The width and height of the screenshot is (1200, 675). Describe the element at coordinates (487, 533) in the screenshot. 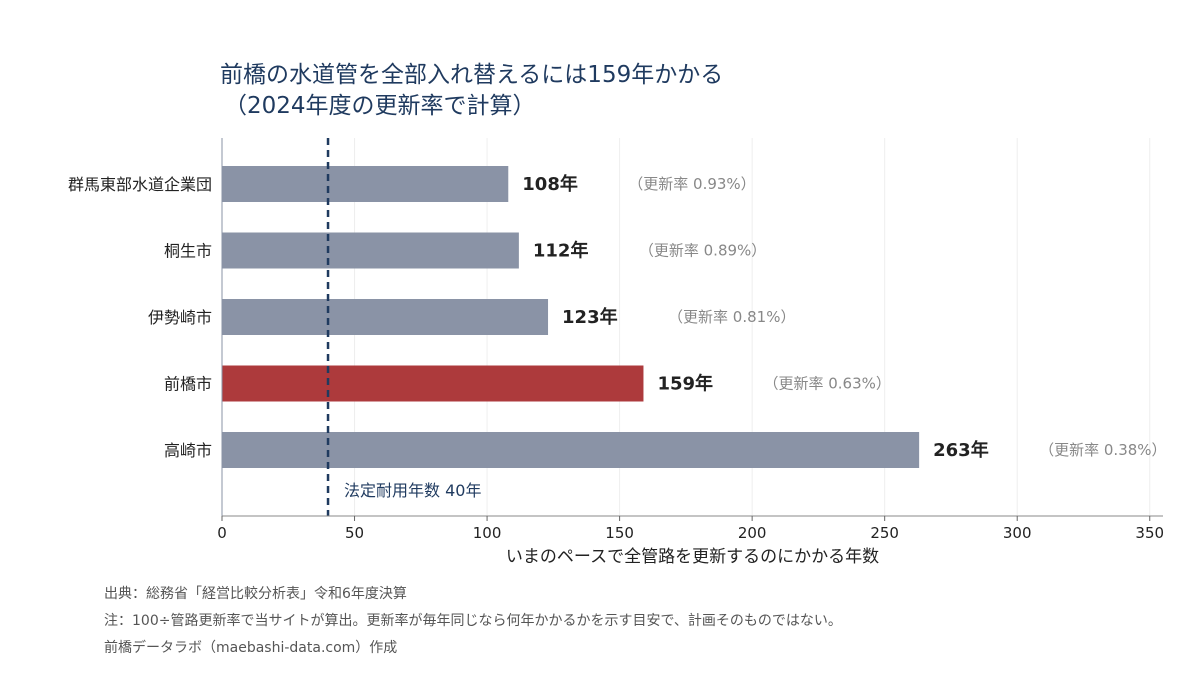

I see `x-tick-label: 100` at that location.